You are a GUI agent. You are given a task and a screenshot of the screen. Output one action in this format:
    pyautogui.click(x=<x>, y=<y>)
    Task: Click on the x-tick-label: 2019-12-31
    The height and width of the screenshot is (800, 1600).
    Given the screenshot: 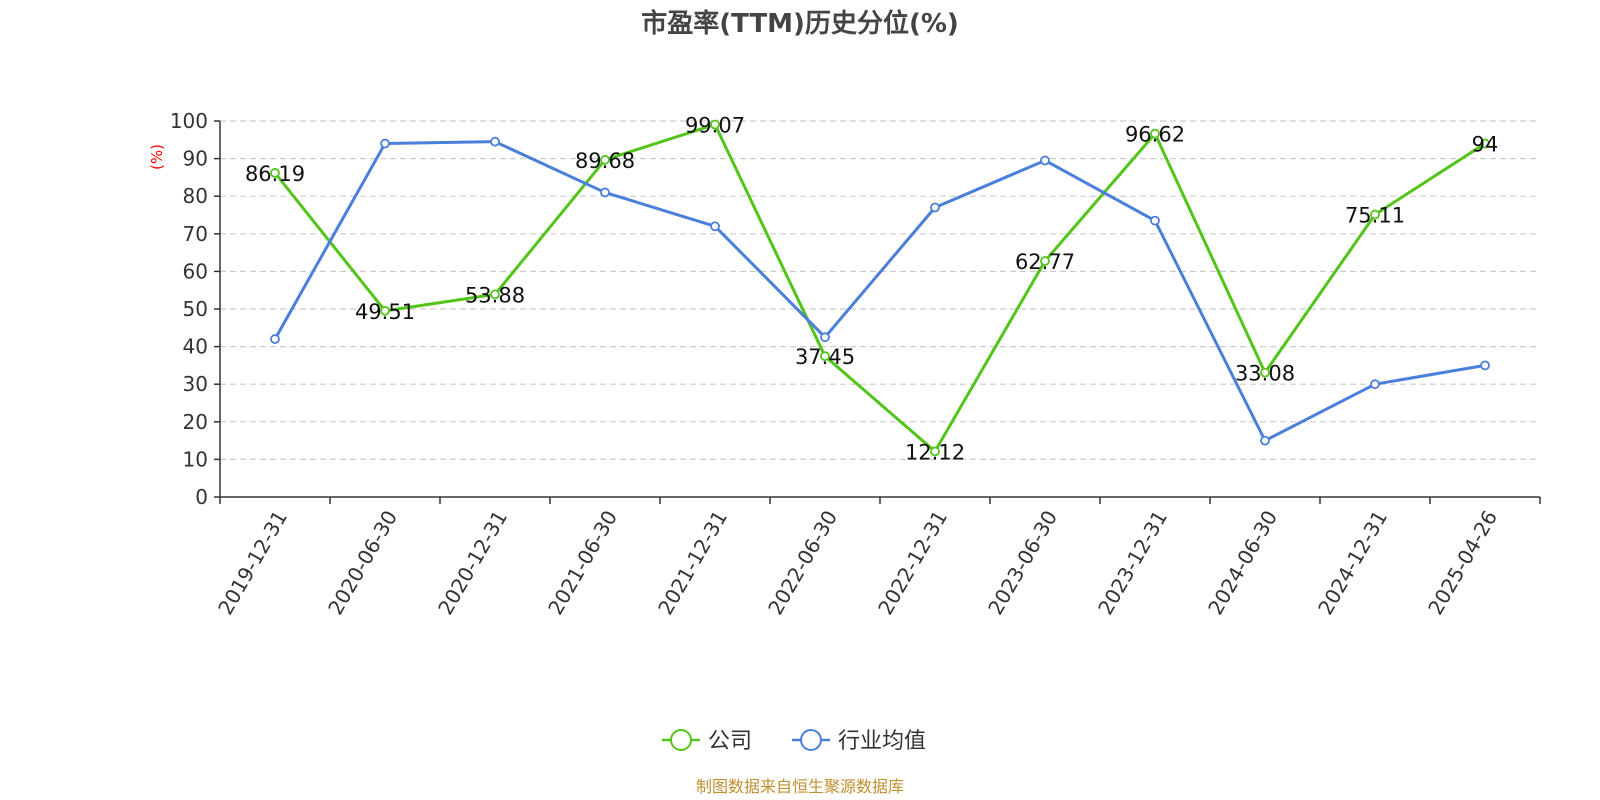 What is the action you would take?
    pyautogui.click(x=252, y=562)
    